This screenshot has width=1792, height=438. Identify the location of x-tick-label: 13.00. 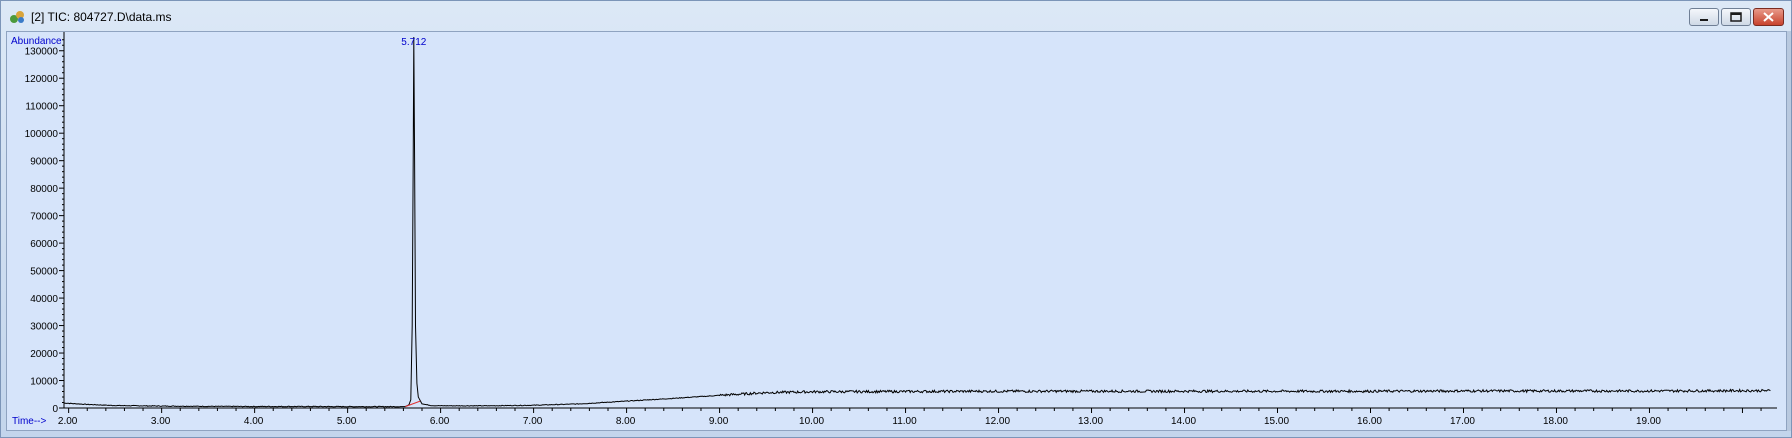
(1090, 421).